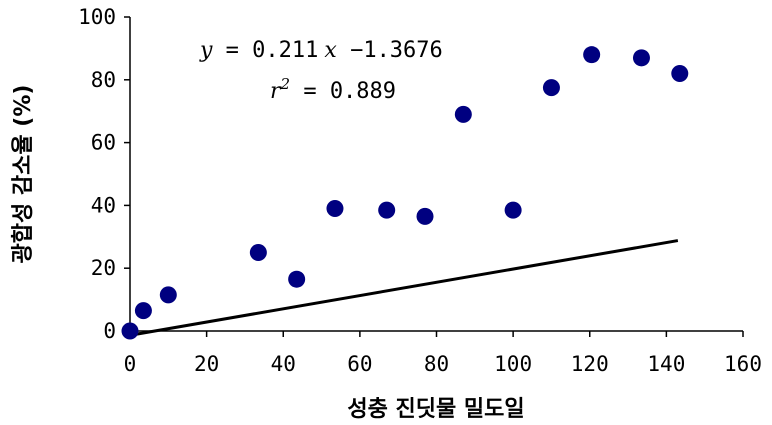 This screenshot has height=425, width=772. I want to click on x-tick-label: 120, so click(590, 364).